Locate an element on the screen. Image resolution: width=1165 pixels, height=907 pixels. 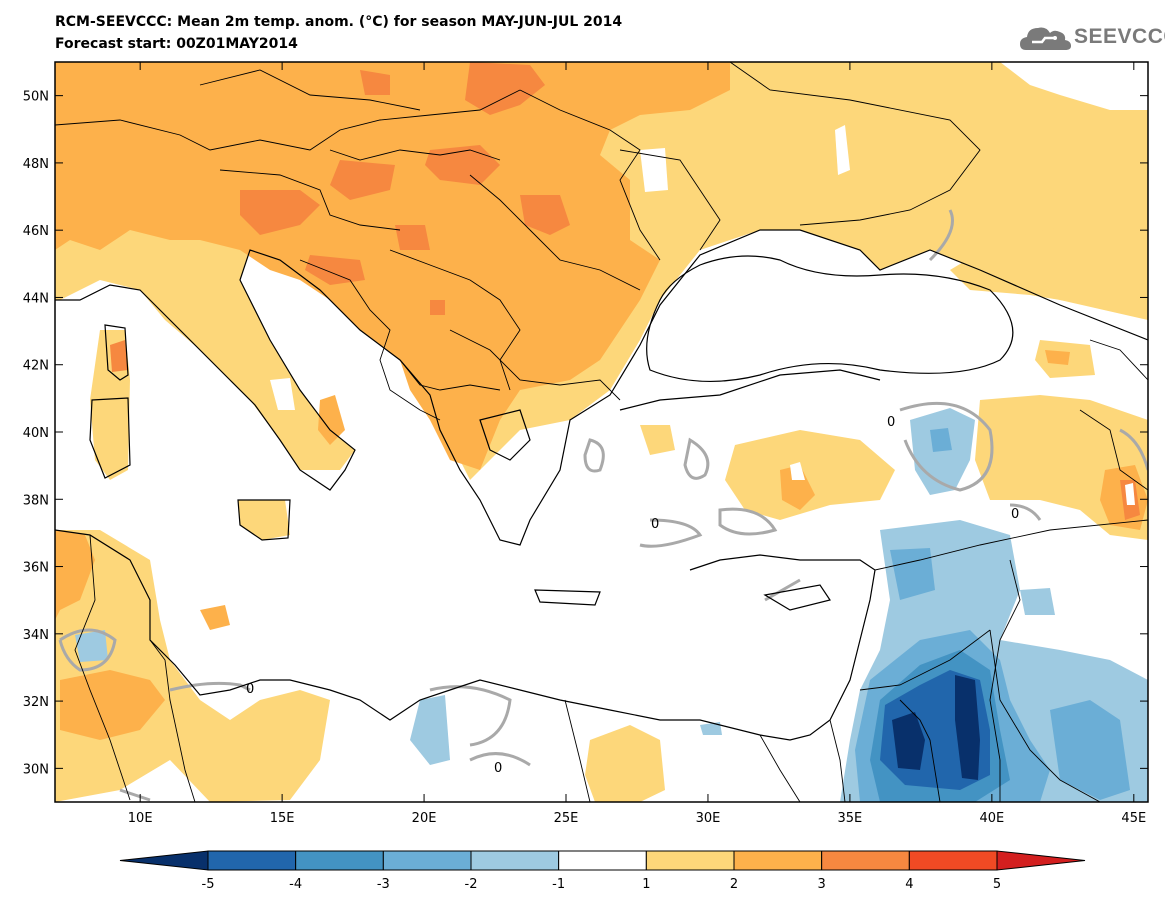
colorbar-under-triangle is located at coordinates (164, 860).